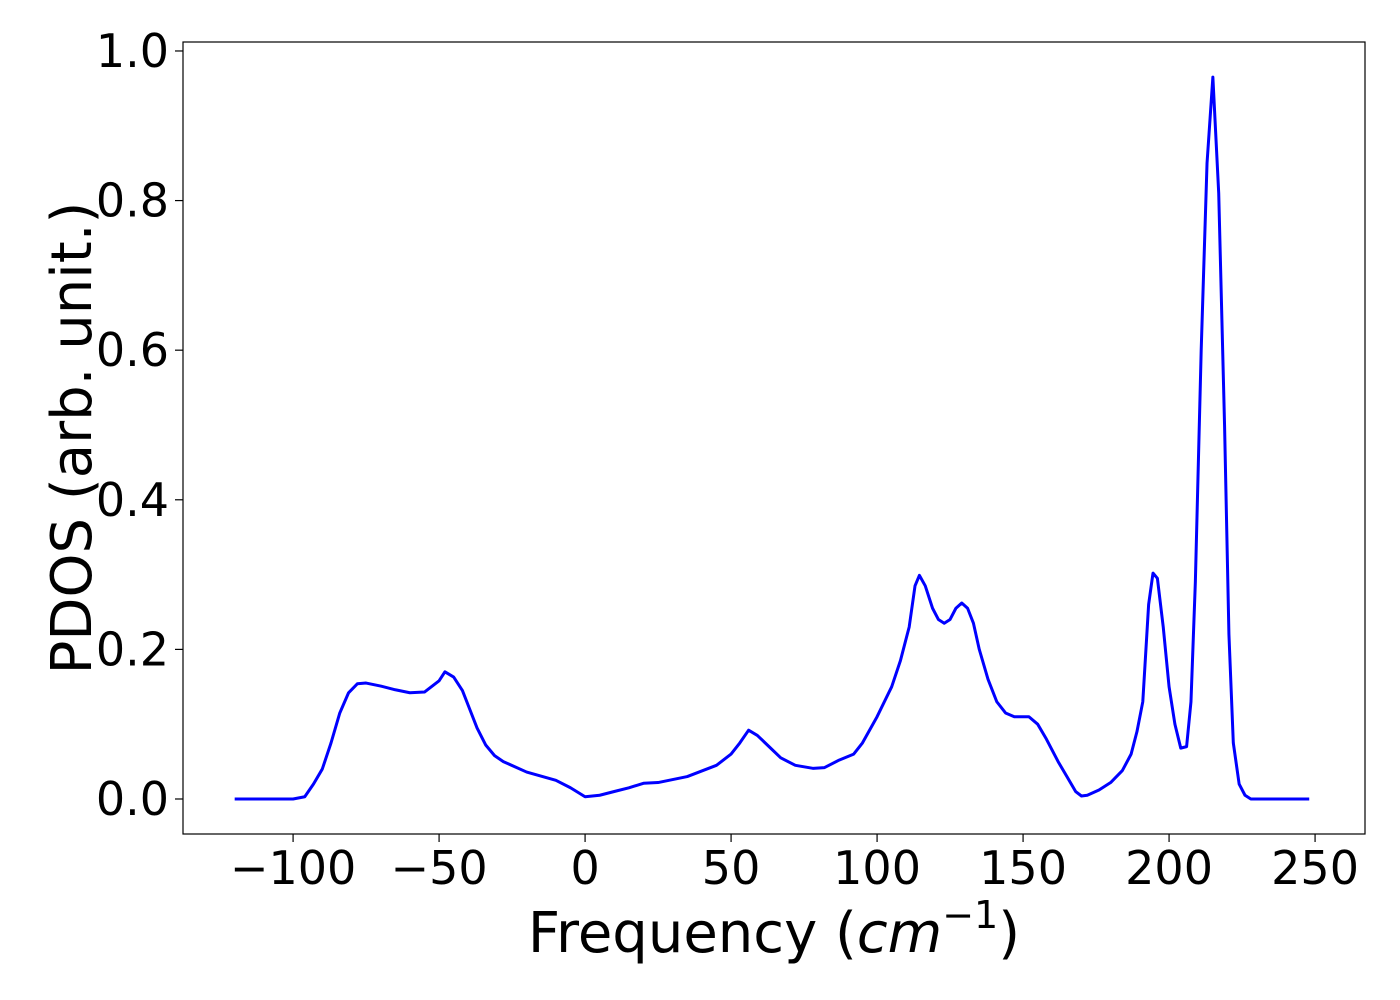 This screenshot has height=1000, width=1400. Describe the element at coordinates (1315, 868) in the screenshot. I see `x-tick-label: 250` at that location.